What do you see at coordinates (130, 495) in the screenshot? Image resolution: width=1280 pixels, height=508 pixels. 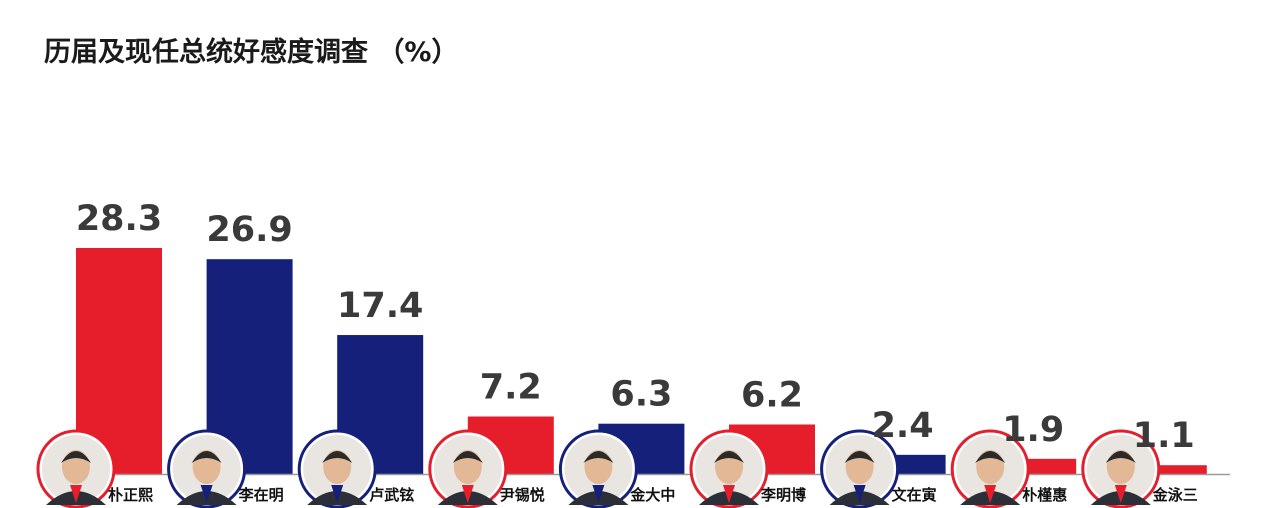 I see `name-label-1: 朴正熙` at bounding box center [130, 495].